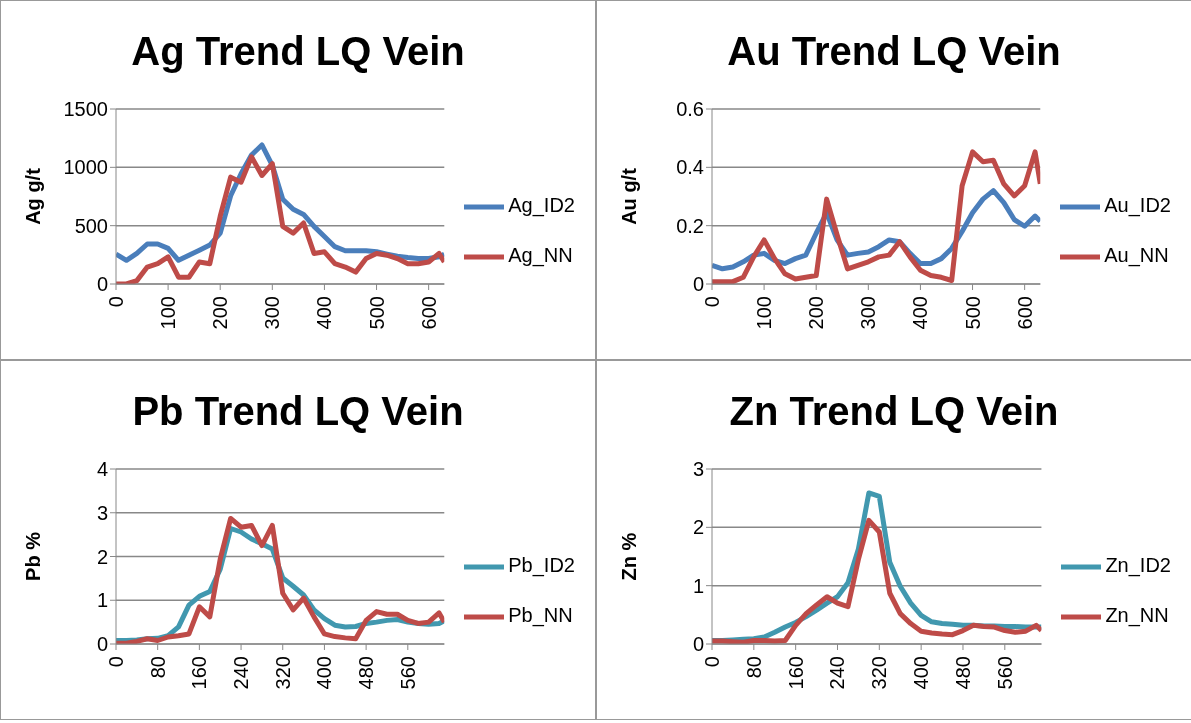 The width and height of the screenshot is (1191, 723). I want to click on chart-title: Au Trend LQ Vein, so click(894, 50).